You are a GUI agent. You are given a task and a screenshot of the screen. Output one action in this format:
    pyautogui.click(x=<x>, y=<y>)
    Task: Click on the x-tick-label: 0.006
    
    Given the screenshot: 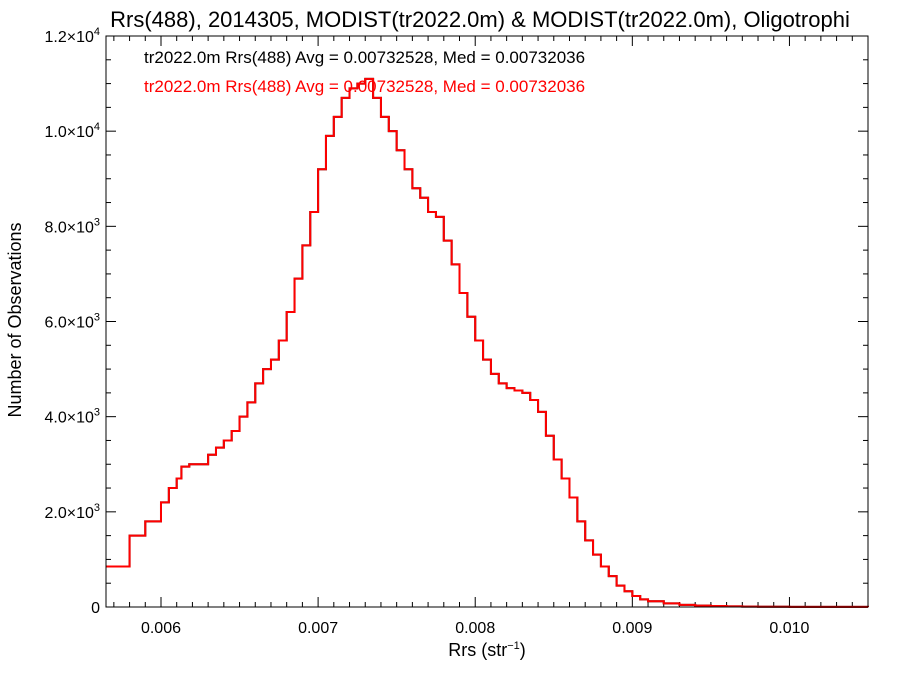 What is the action you would take?
    pyautogui.click(x=161, y=628)
    